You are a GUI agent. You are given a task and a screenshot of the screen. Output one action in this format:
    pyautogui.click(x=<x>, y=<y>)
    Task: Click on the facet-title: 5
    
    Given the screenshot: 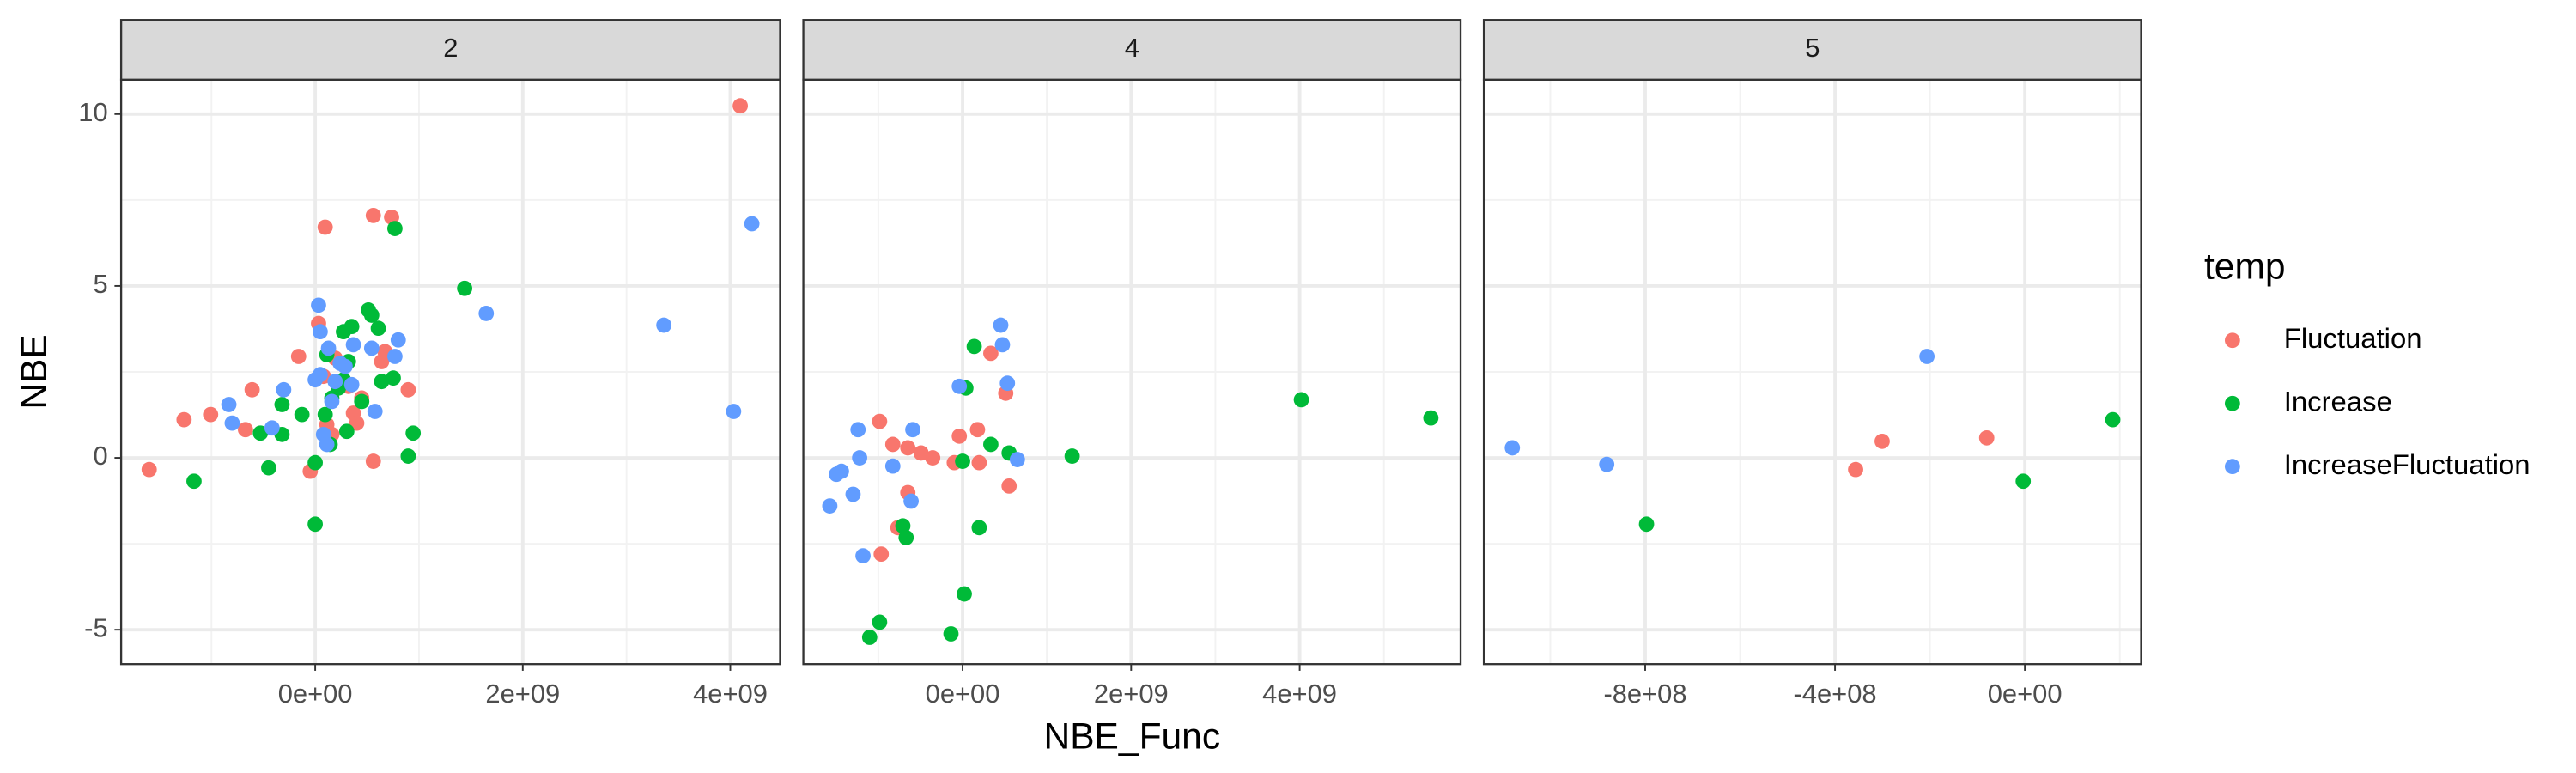 What is the action you would take?
    pyautogui.click(x=1813, y=48)
    